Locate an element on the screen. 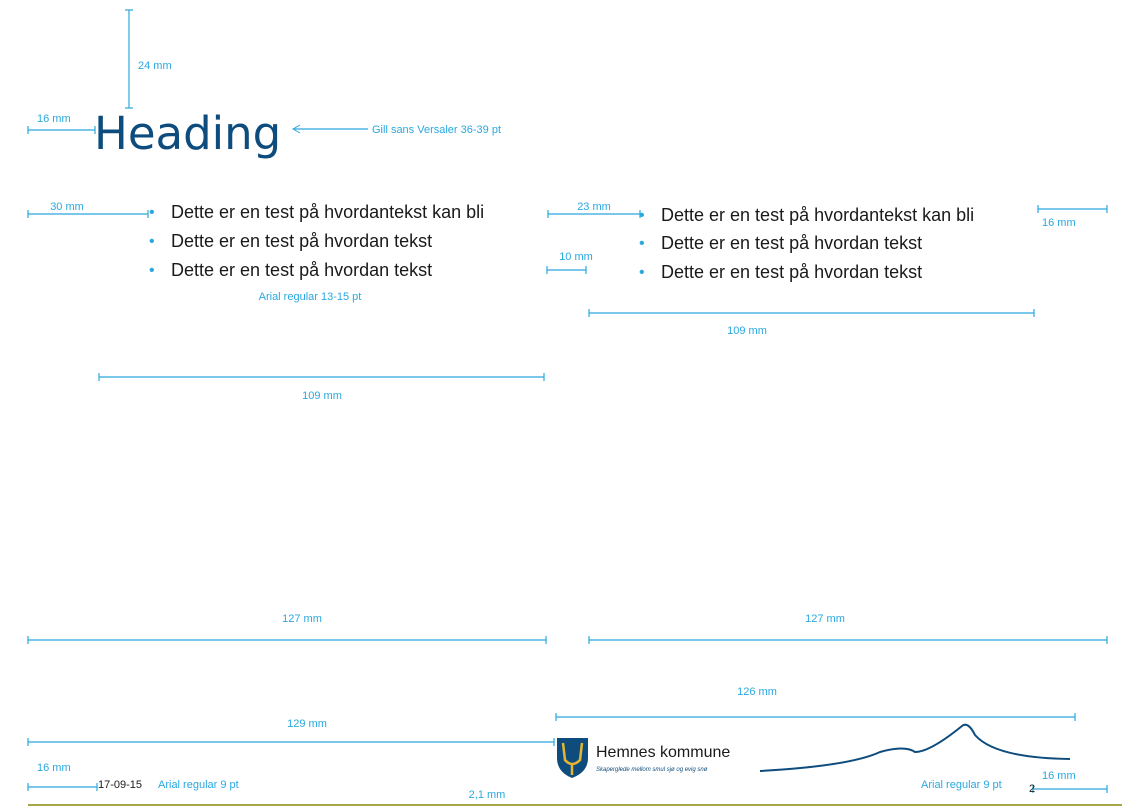 The width and height of the screenshot is (1122, 808). margin-top-note: 24 mm is located at coordinates (155, 66).